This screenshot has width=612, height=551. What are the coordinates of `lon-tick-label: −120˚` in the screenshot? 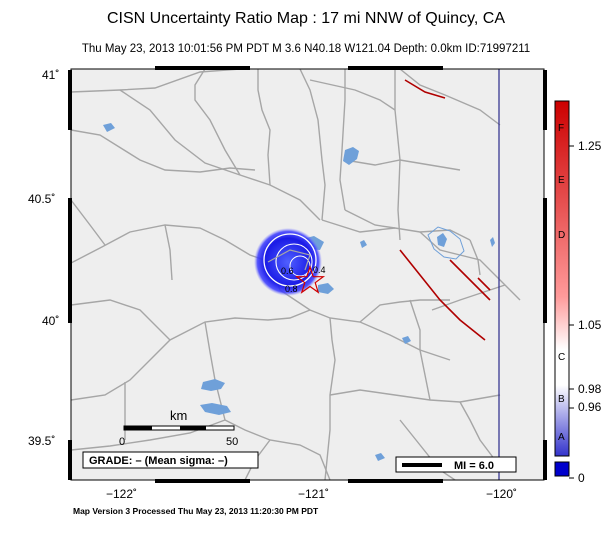 It's located at (501, 494).